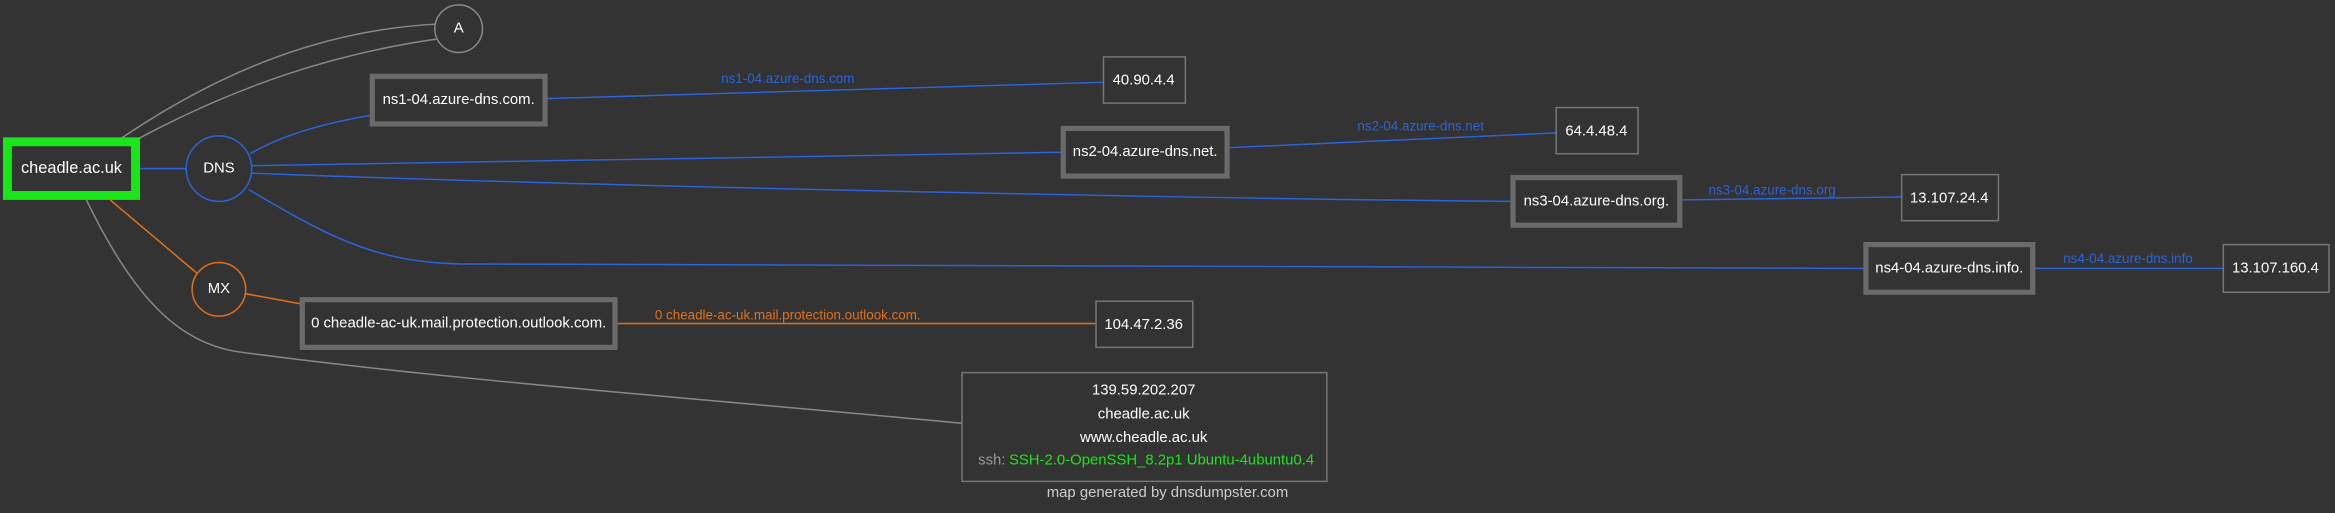 The height and width of the screenshot is (513, 2335). Describe the element at coordinates (991, 460) in the screenshot. I see `banner-key: ssh:` at that location.